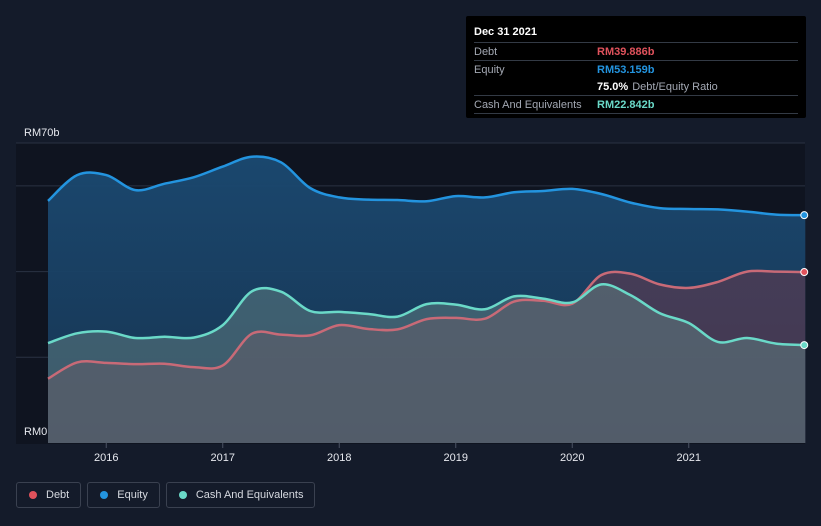 This screenshot has width=821, height=526. I want to click on tooltip-equity-value: RM53.159b, so click(626, 69).